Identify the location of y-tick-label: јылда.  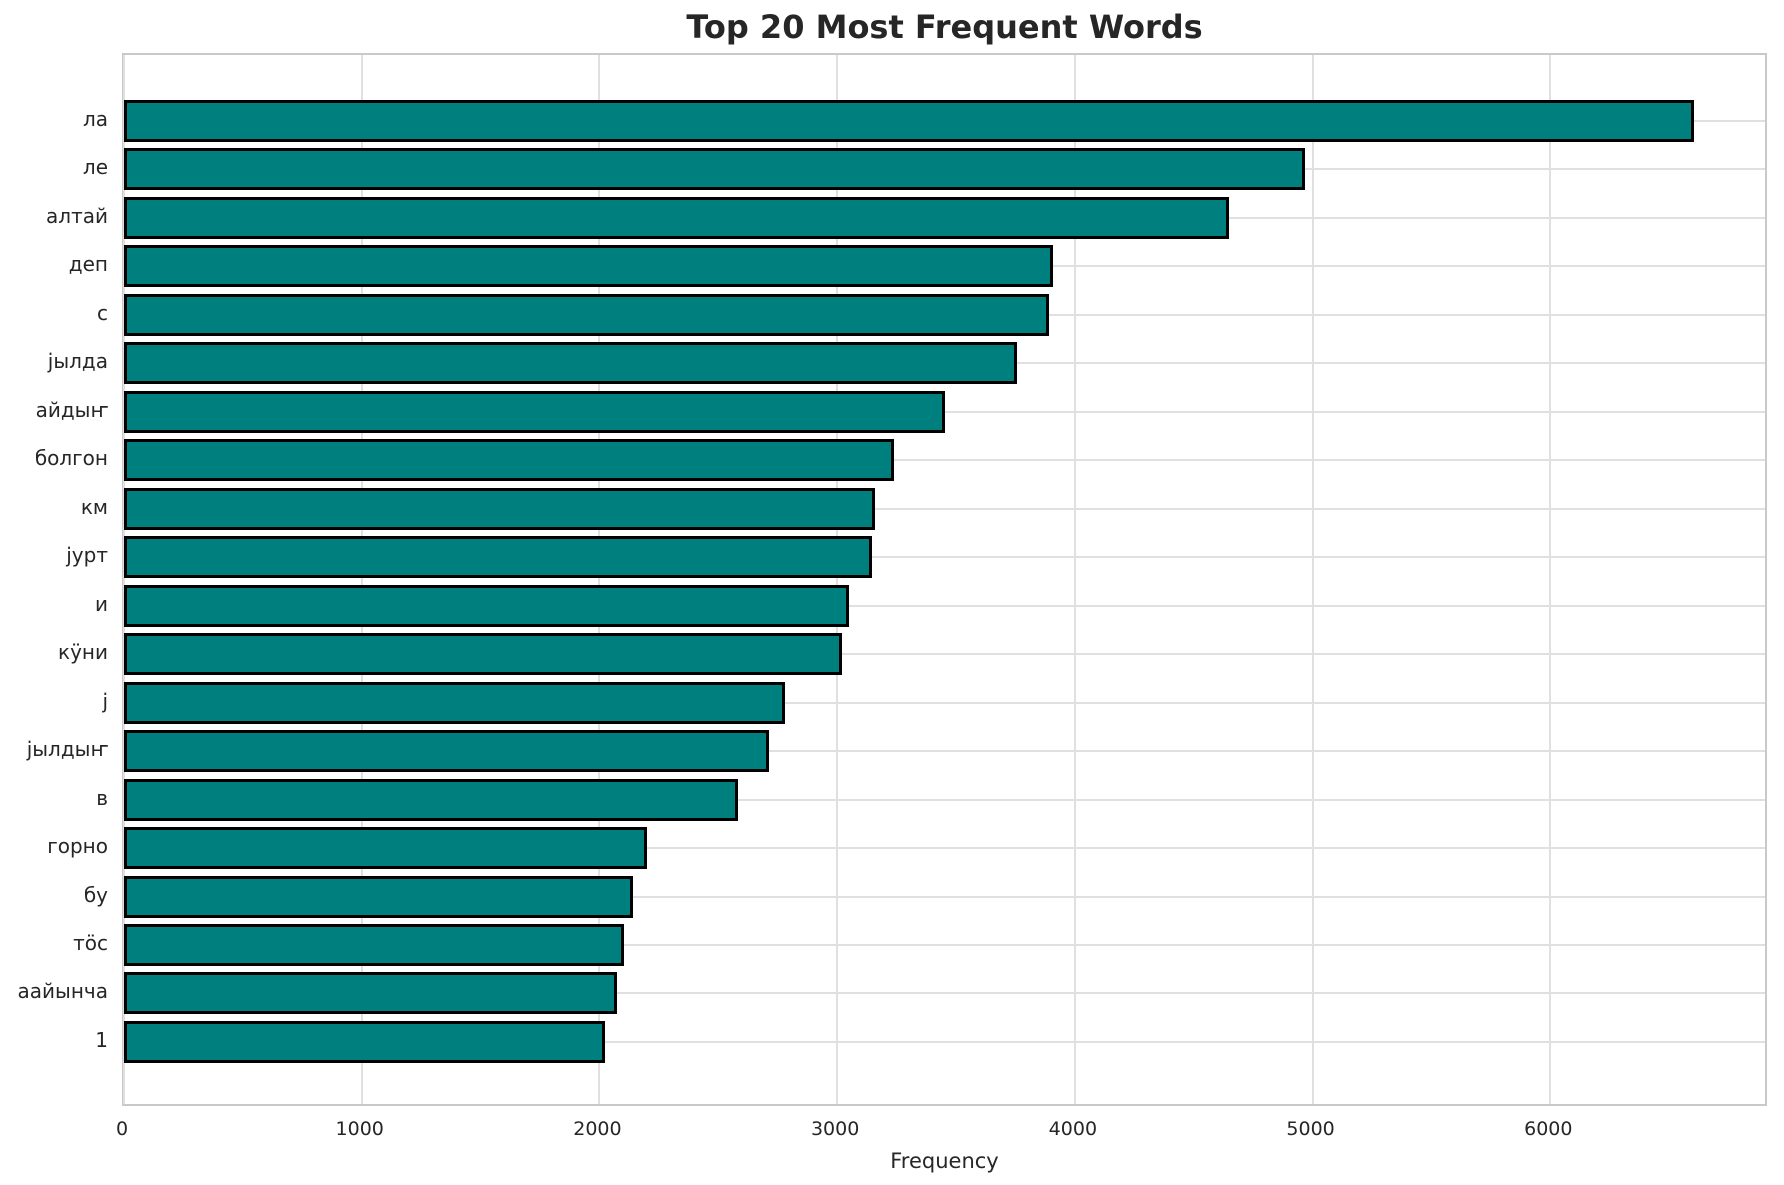
(77, 361).